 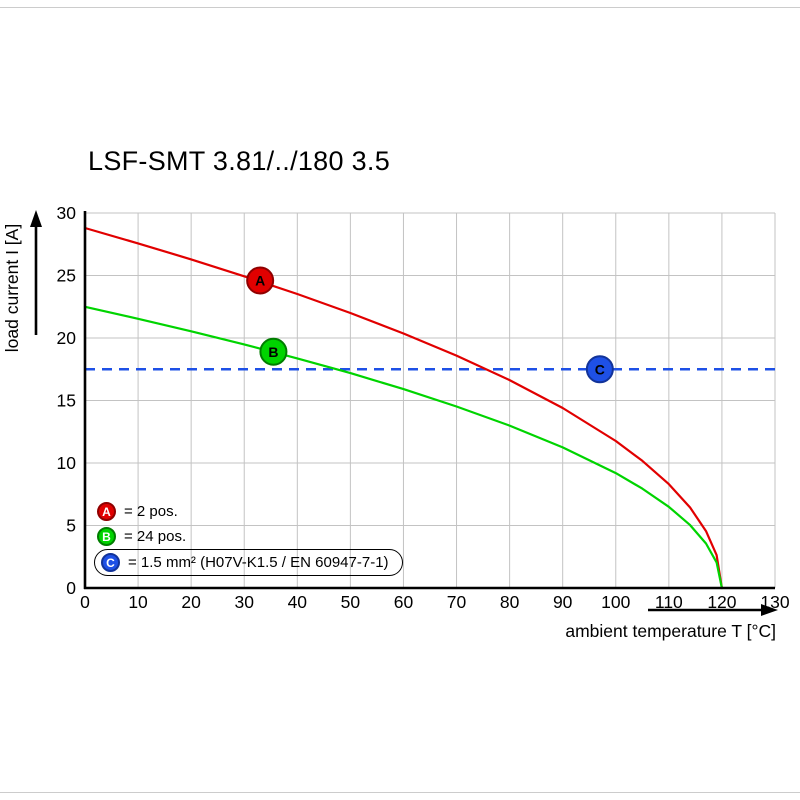 I want to click on y-tick-label: 30, so click(x=67, y=213).